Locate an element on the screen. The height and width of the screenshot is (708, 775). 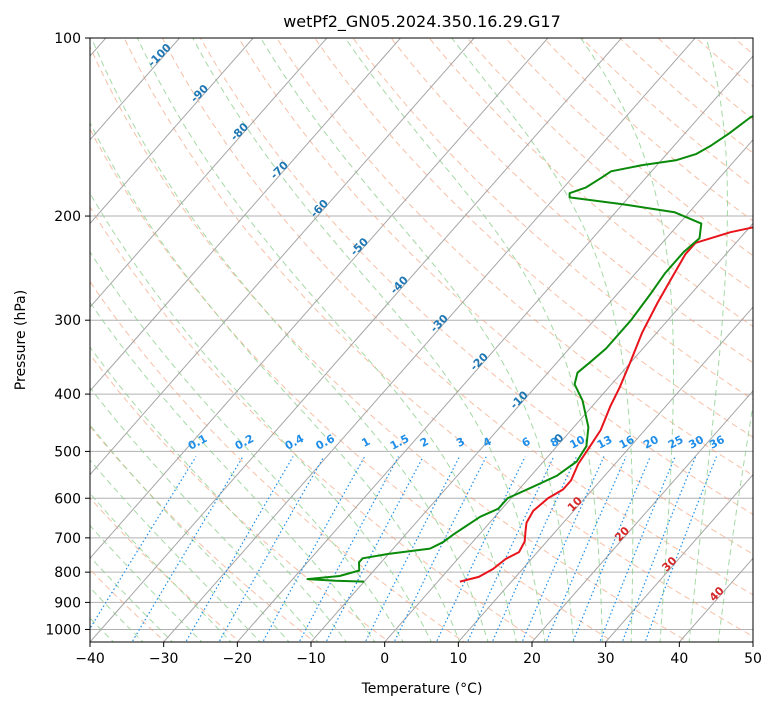
y-tick-label: 200 is located at coordinates (67, 217).